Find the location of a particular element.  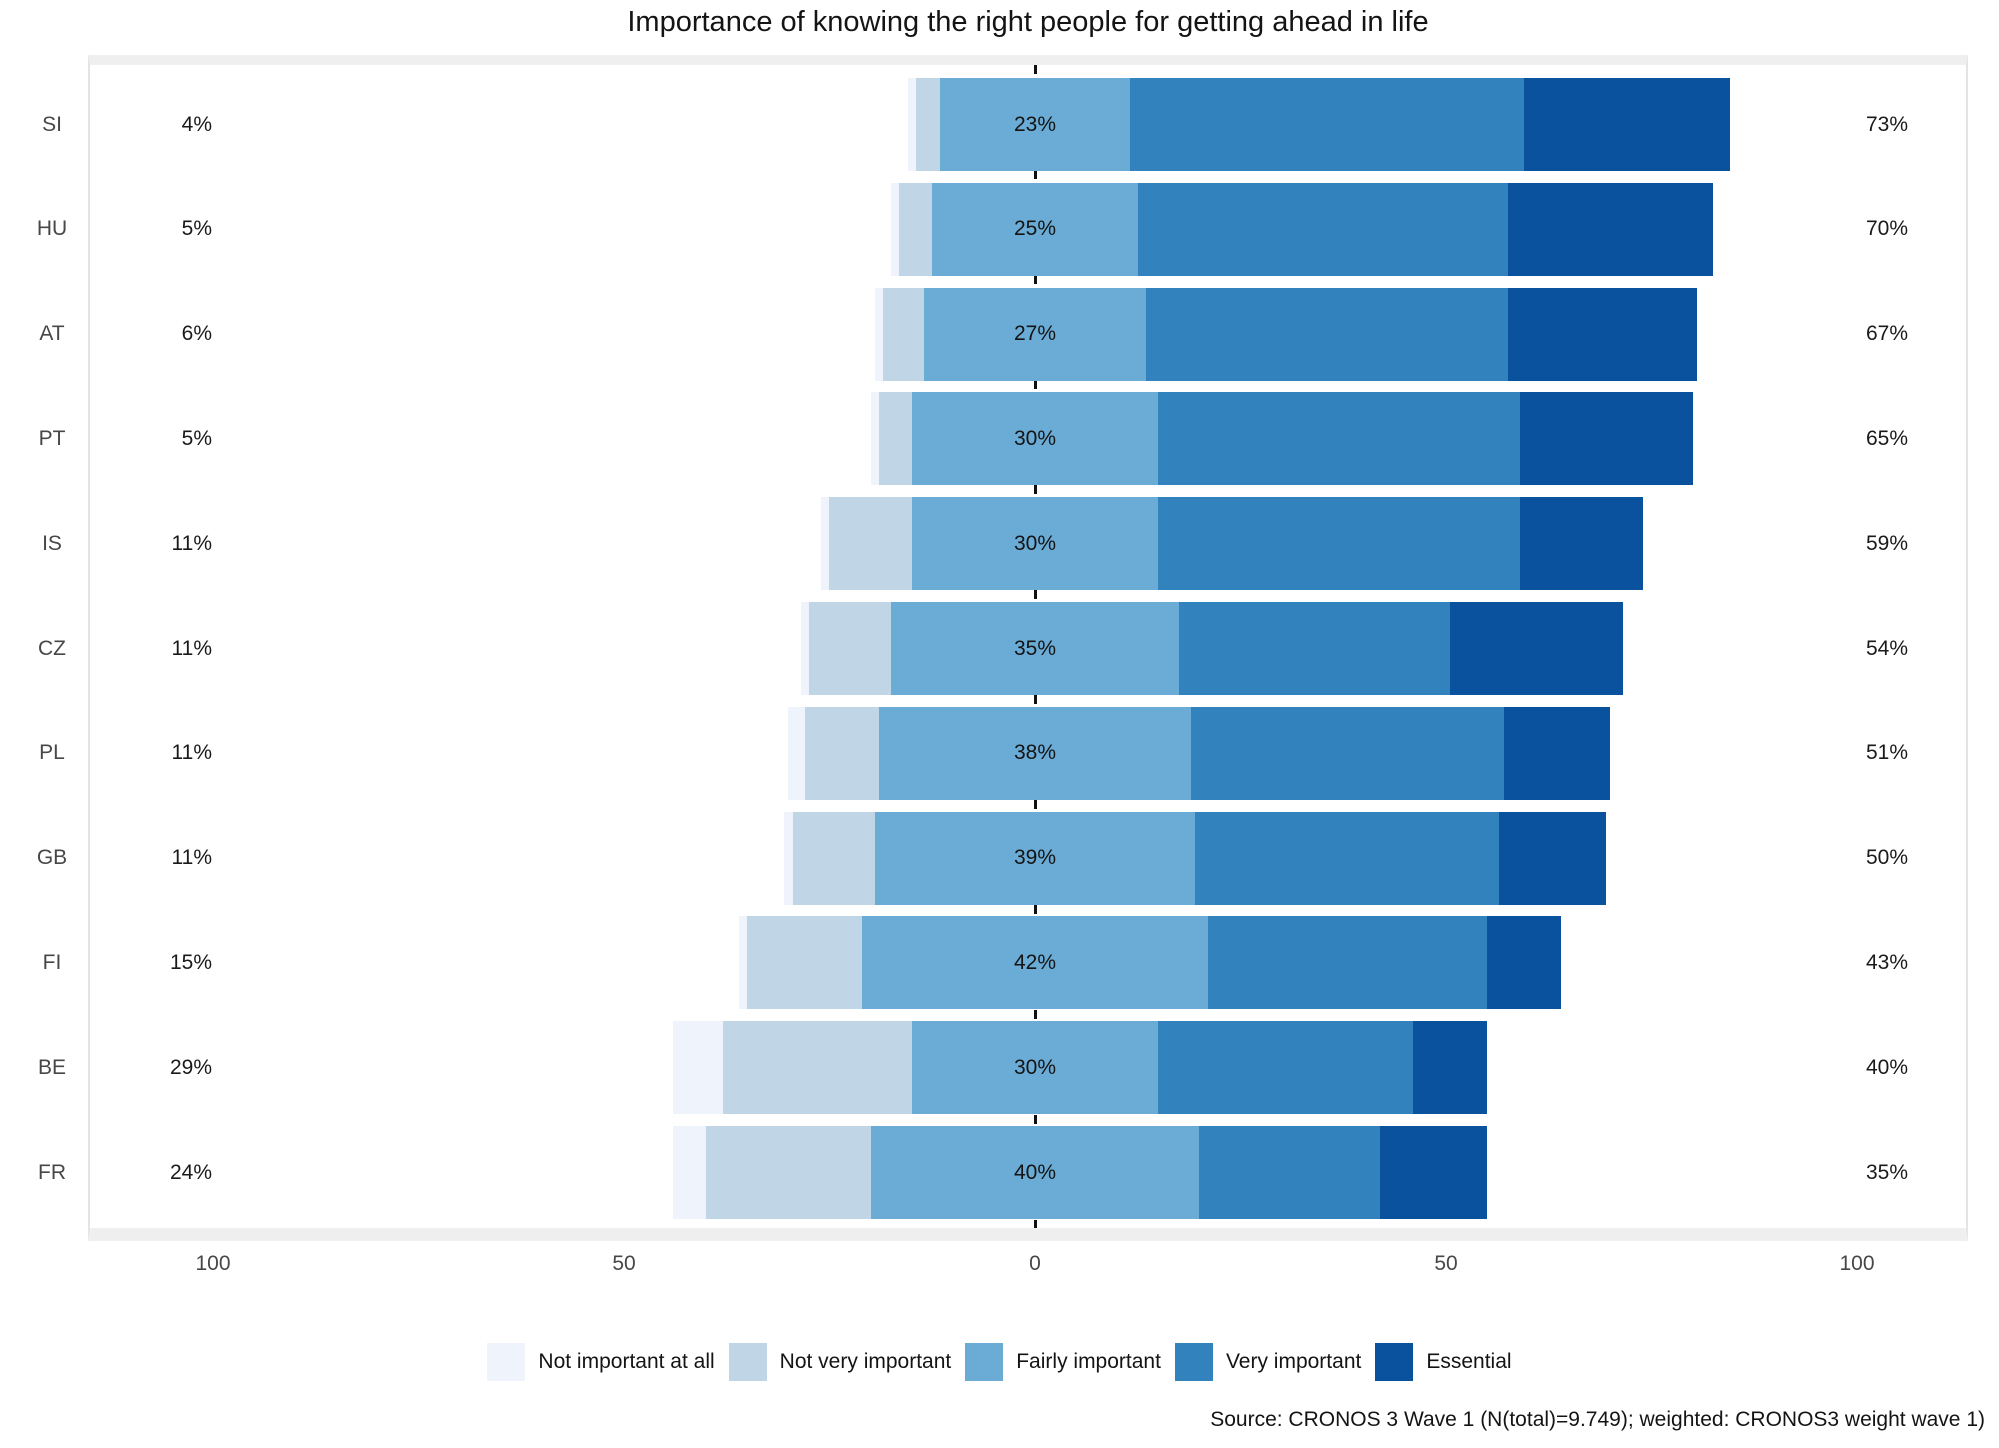

legend-label-not-important-at-all: Not important at all is located at coordinates (626, 1361).